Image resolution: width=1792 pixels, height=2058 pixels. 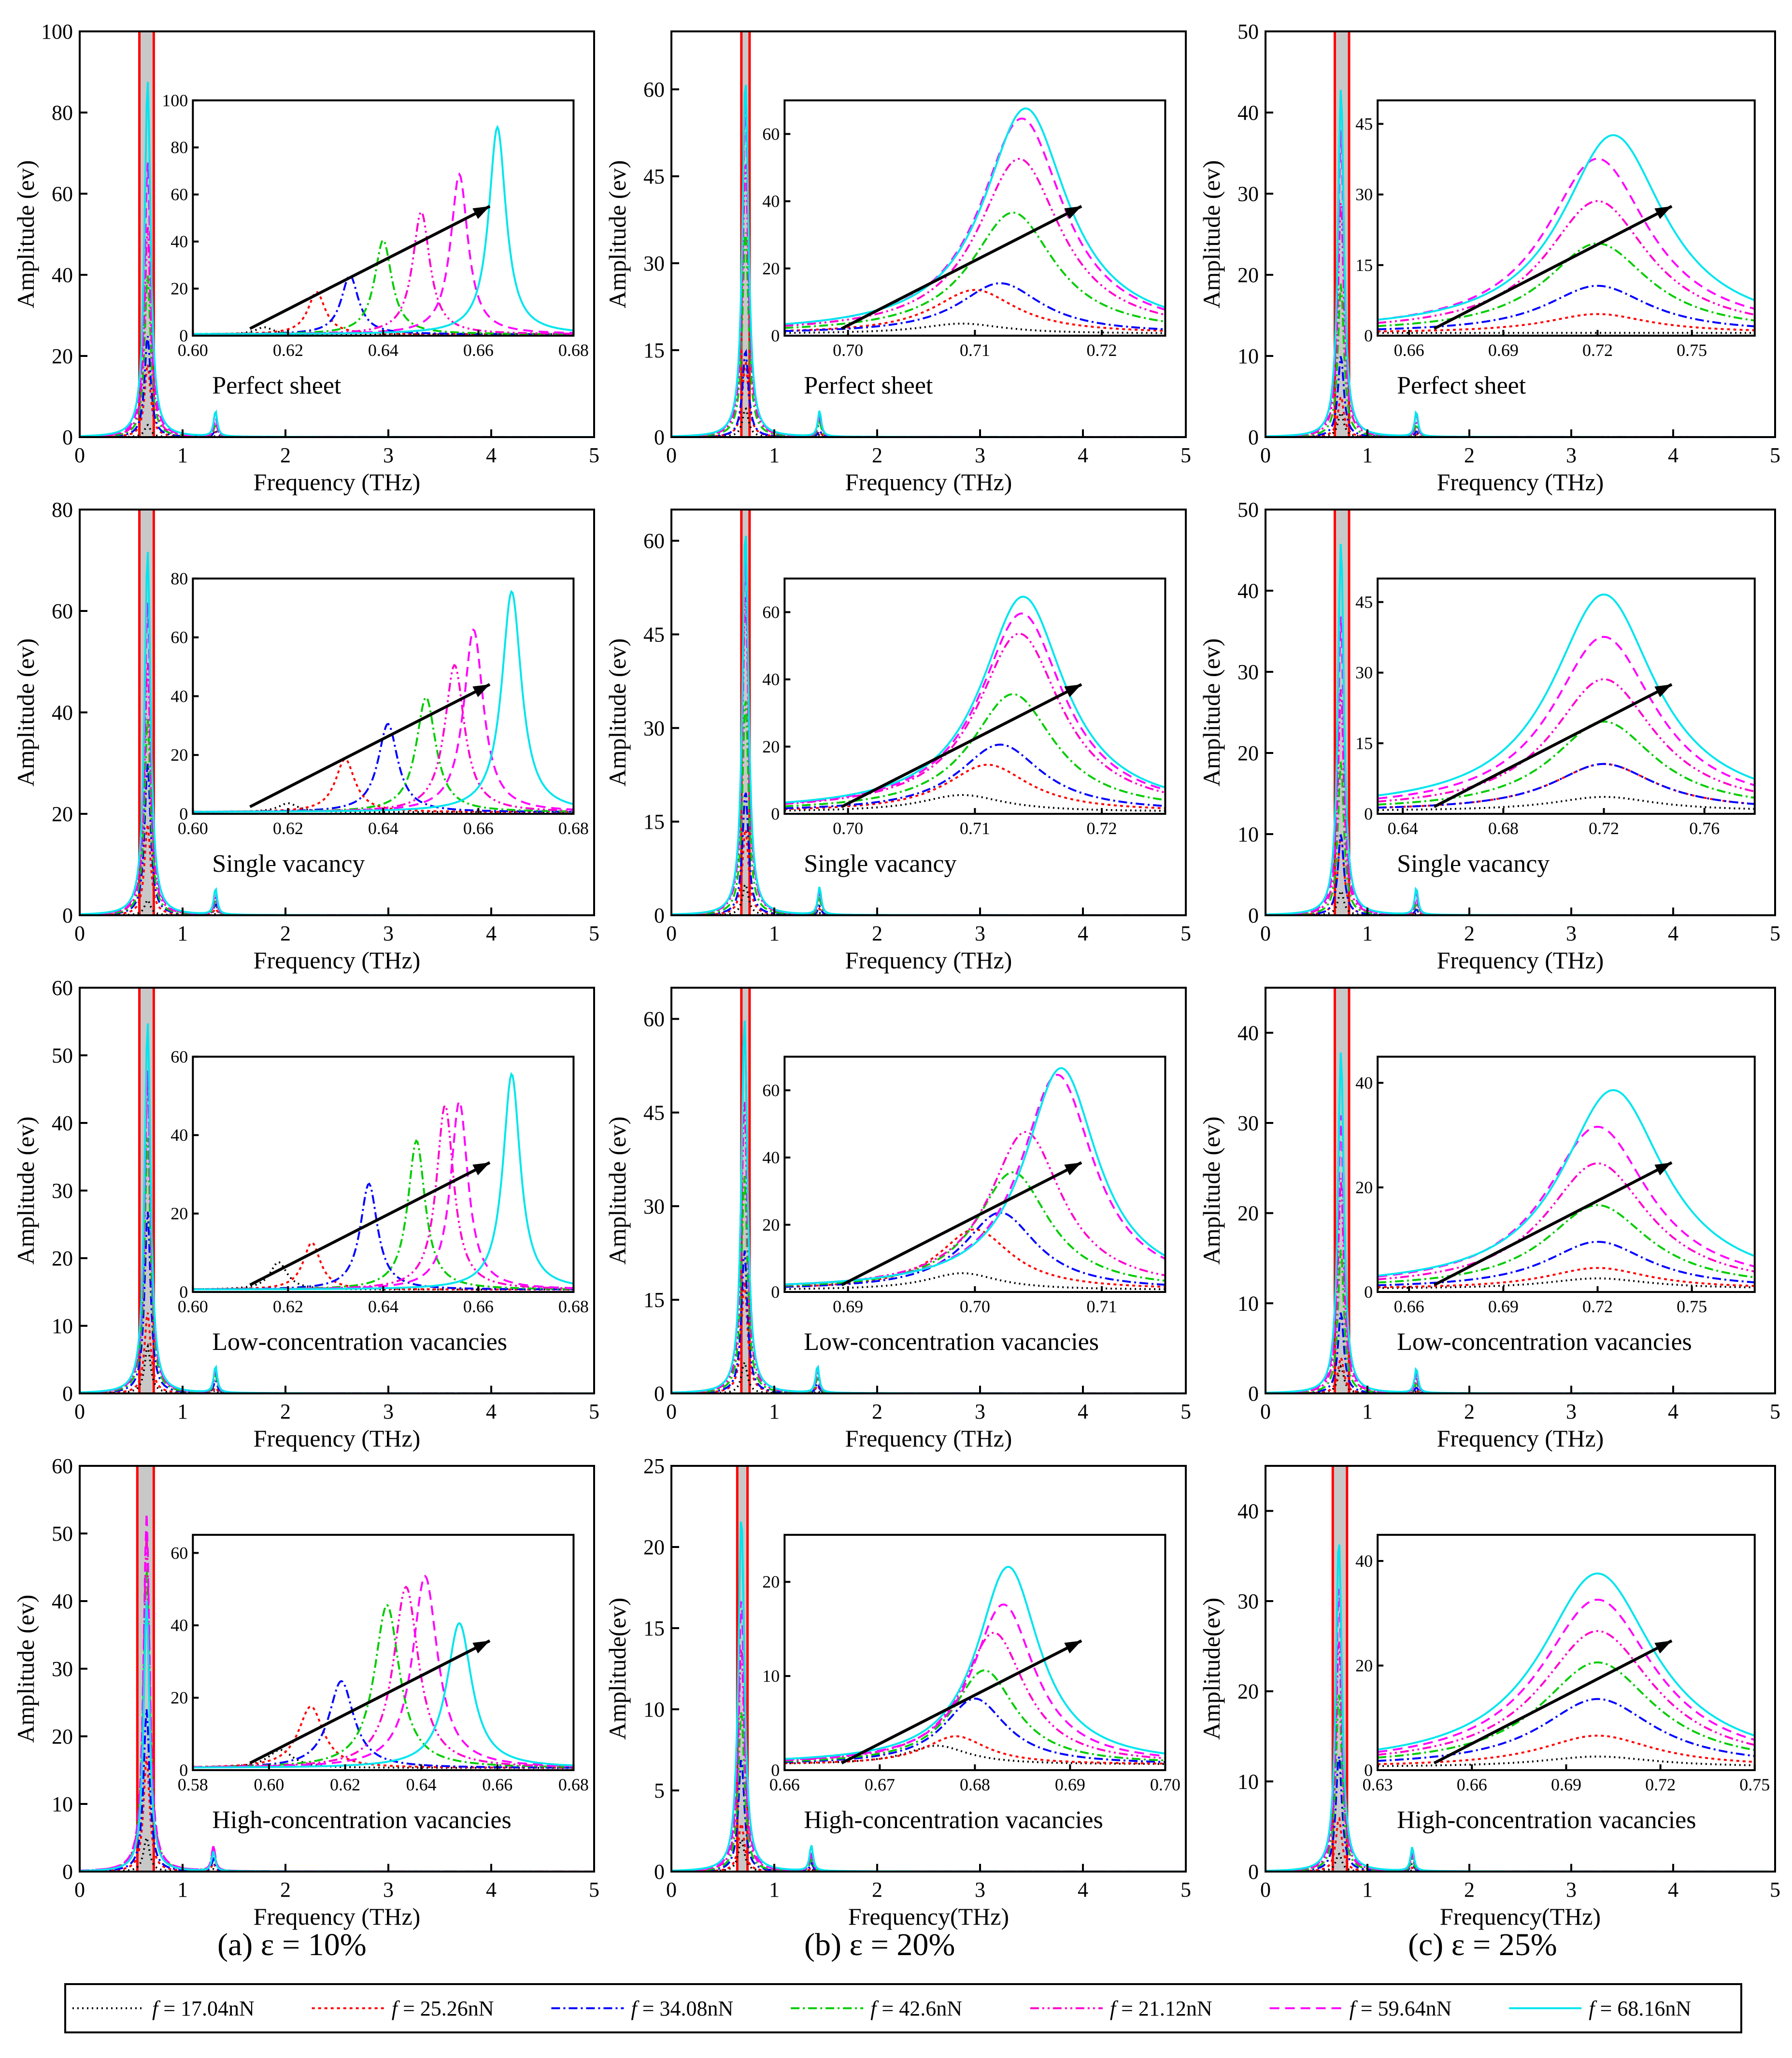 What do you see at coordinates (654, 1300) in the screenshot?
I see `y-tick-label: 15` at bounding box center [654, 1300].